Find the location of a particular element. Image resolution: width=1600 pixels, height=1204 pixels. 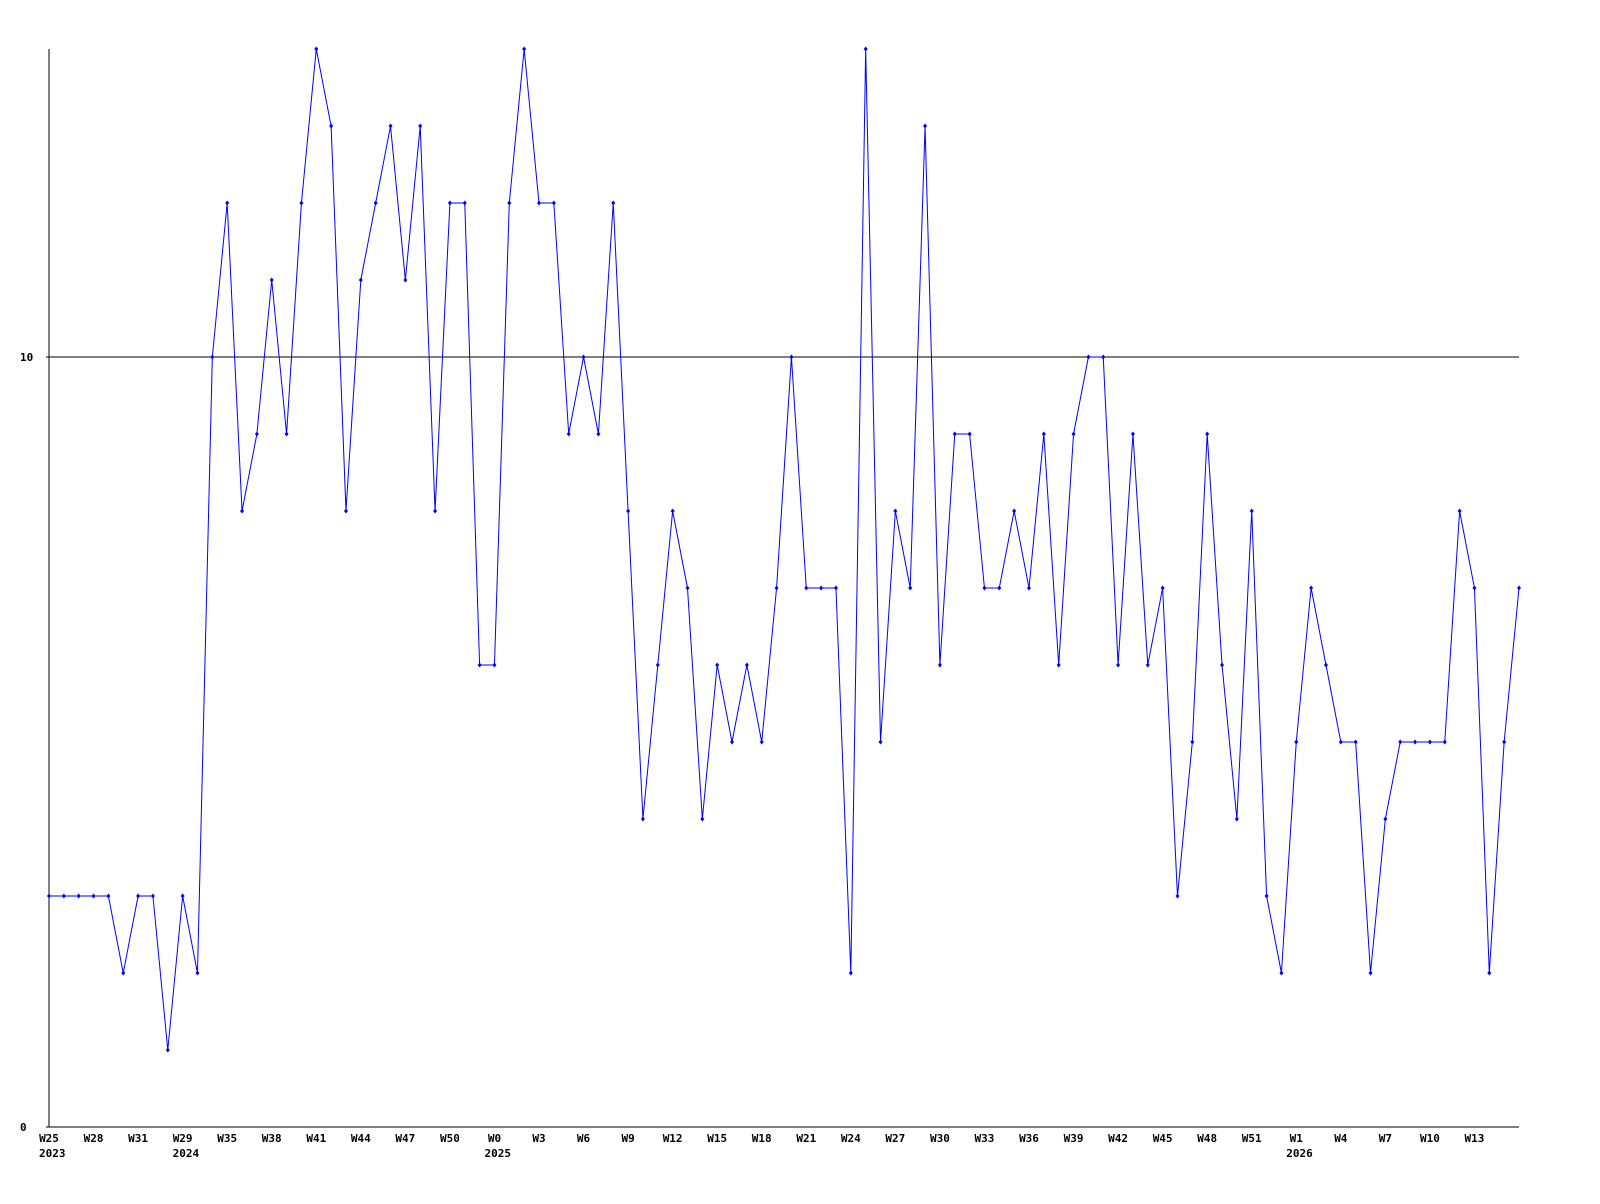

x-tick-label: W28 is located at coordinates (94, 1138).